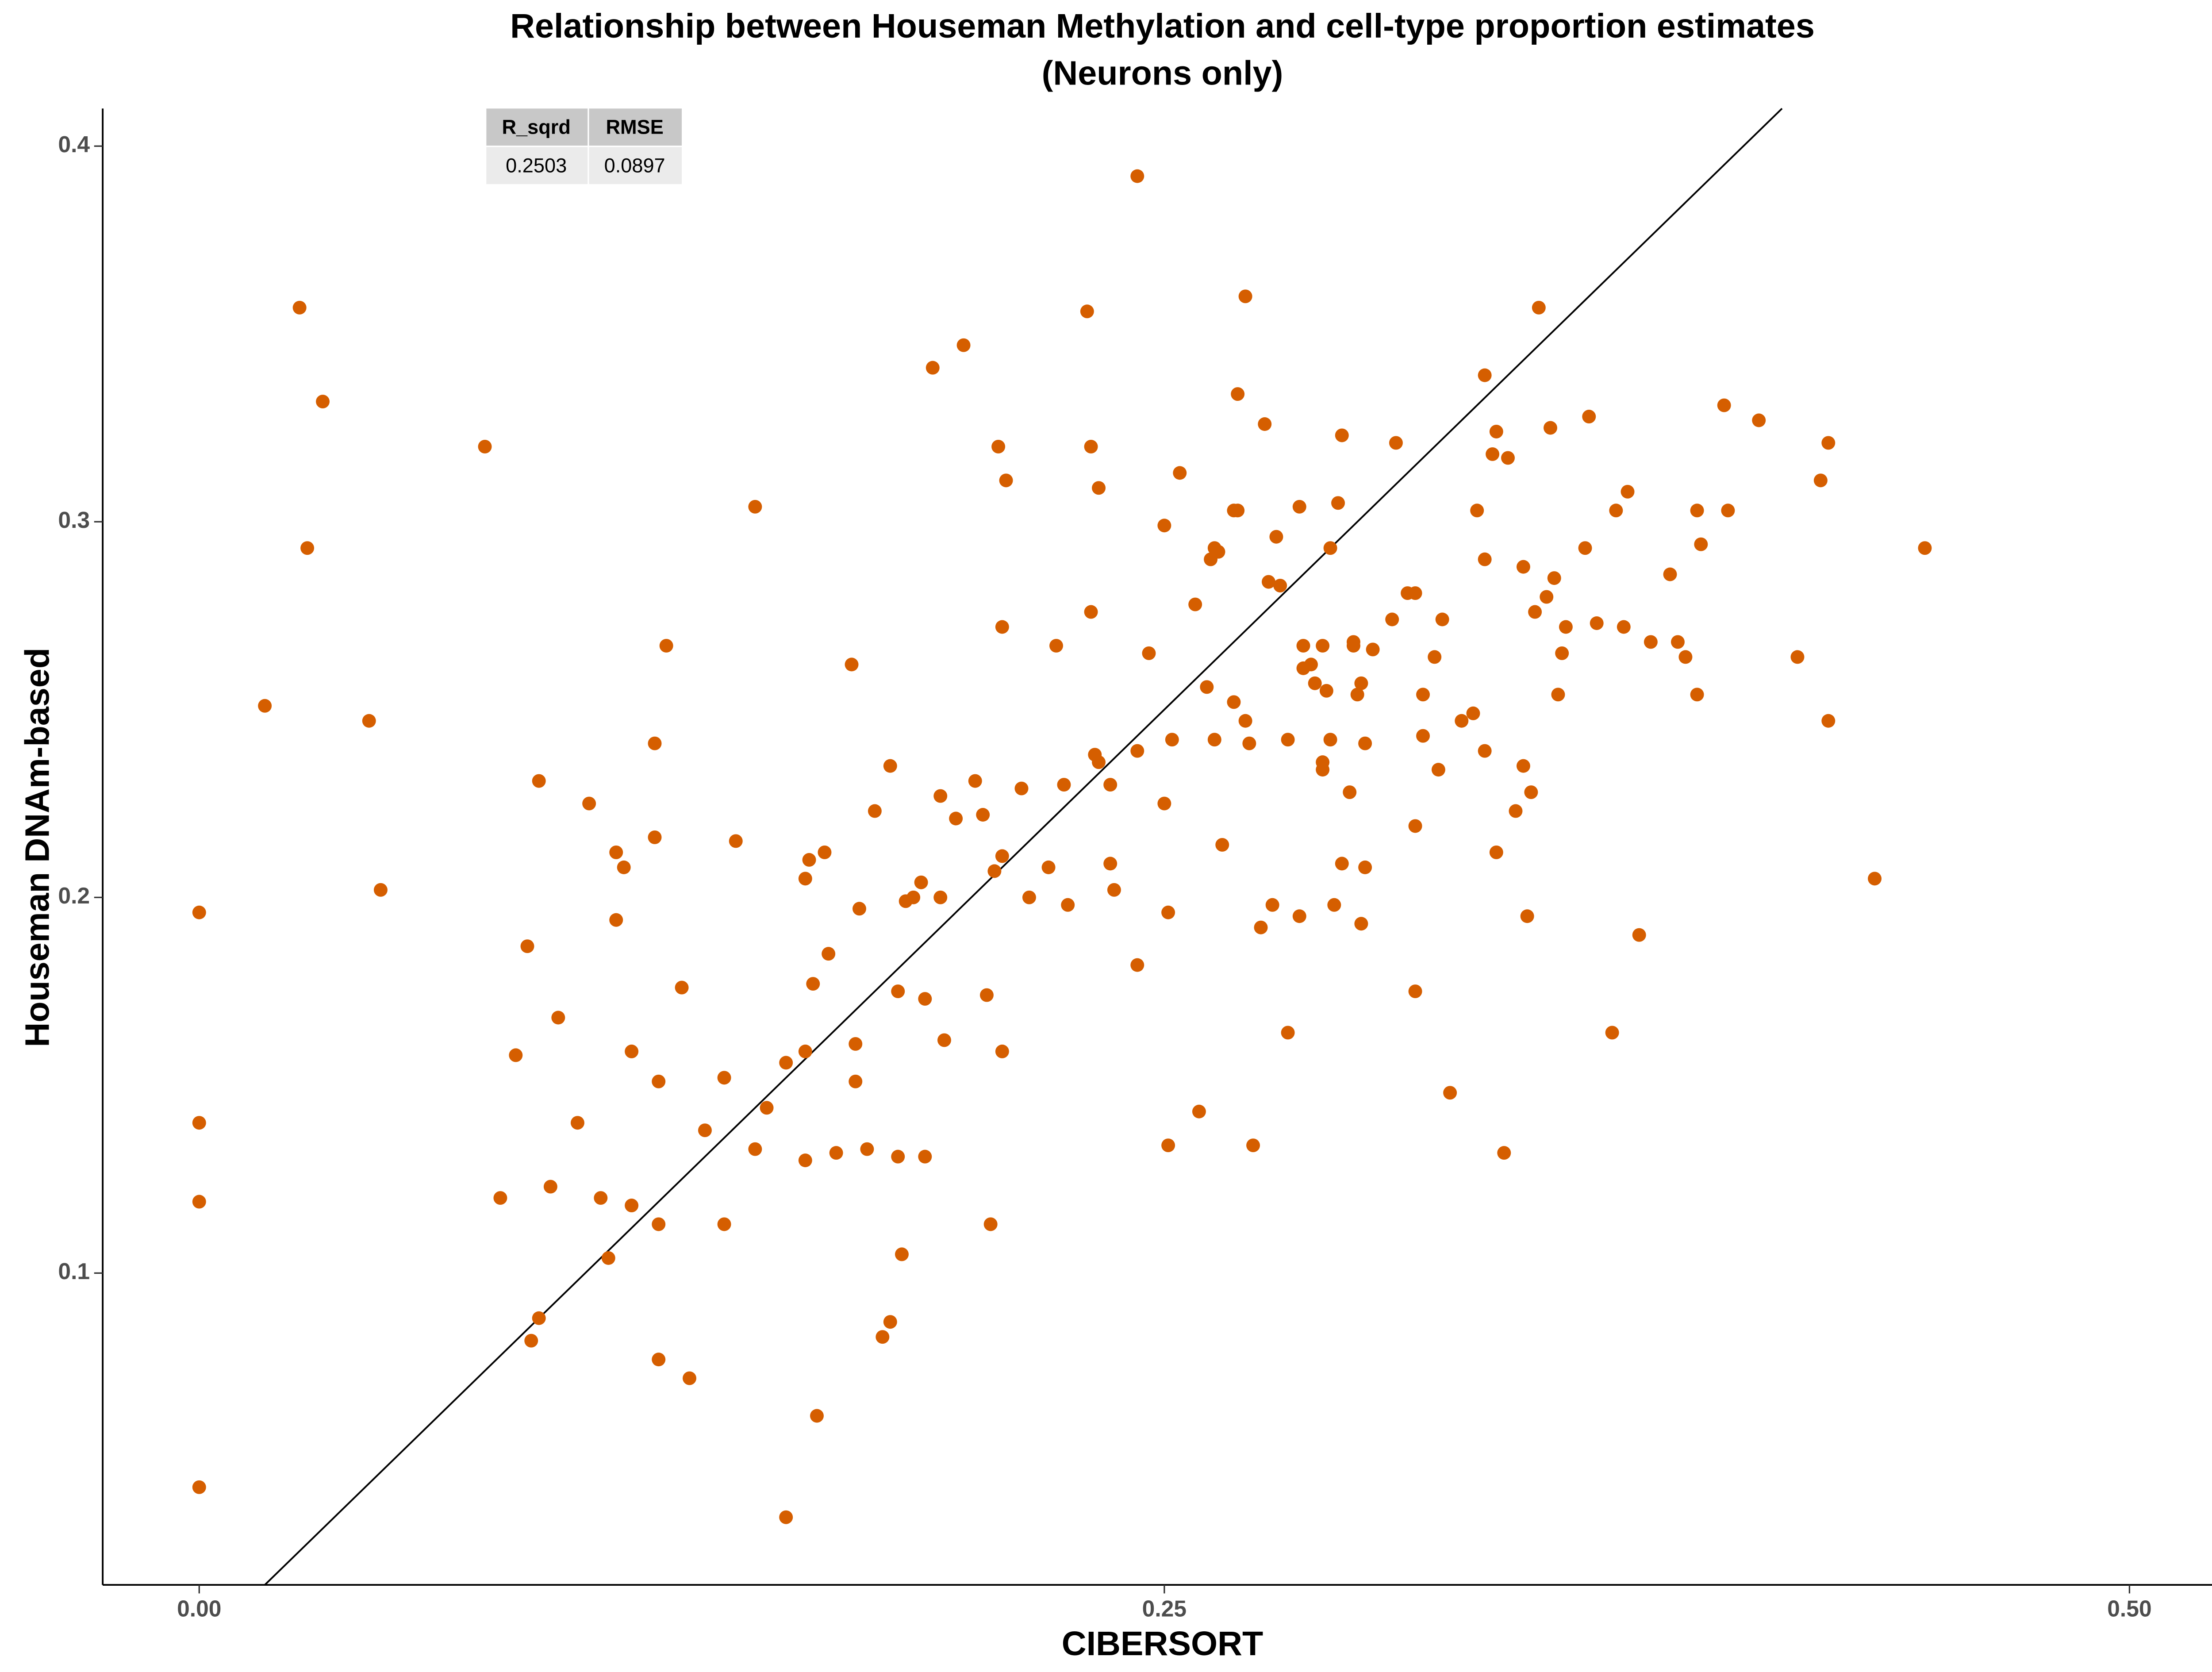 This screenshot has height=1672, width=2212. What do you see at coordinates (1162, 73) in the screenshot?
I see `chart-subtitle: (Neurons only)` at bounding box center [1162, 73].